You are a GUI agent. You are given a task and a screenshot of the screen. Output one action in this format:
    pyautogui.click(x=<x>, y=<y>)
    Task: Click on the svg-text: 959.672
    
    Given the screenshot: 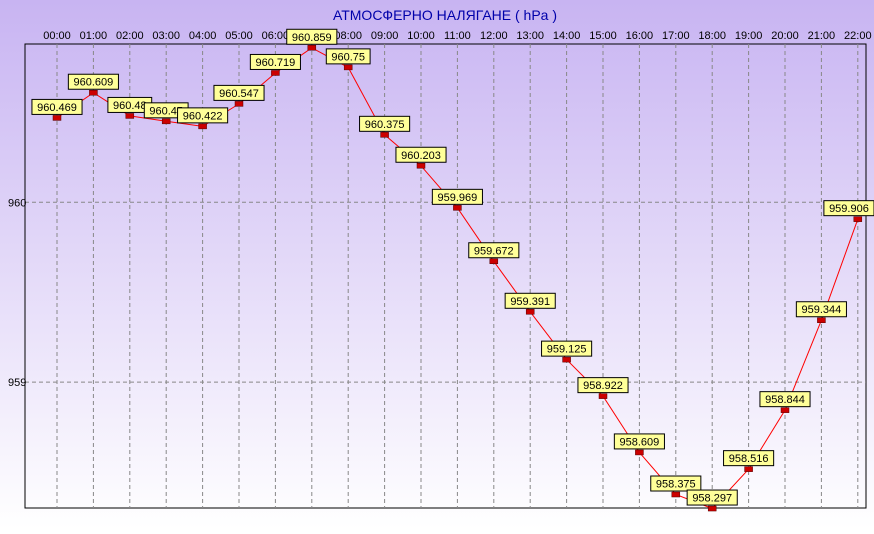 What is the action you would take?
    pyautogui.click(x=494, y=251)
    